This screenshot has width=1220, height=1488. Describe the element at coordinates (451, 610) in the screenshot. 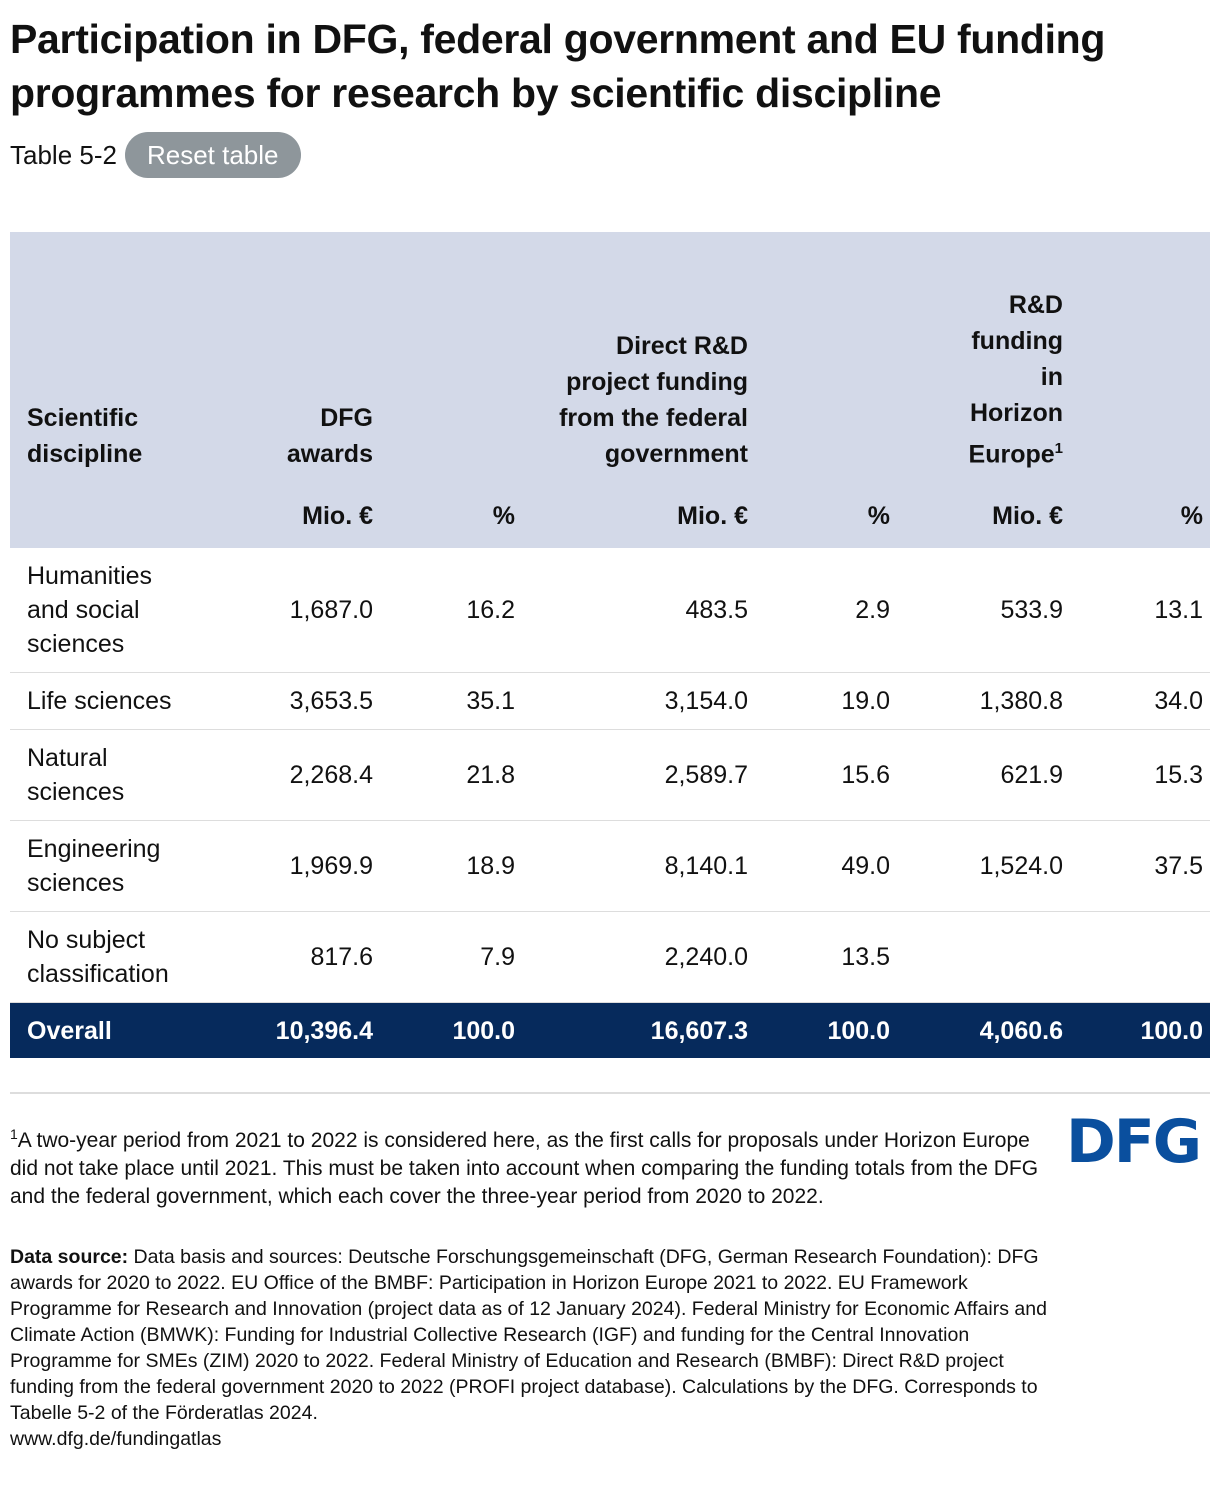

I see `value-cell: 16.2` at that location.